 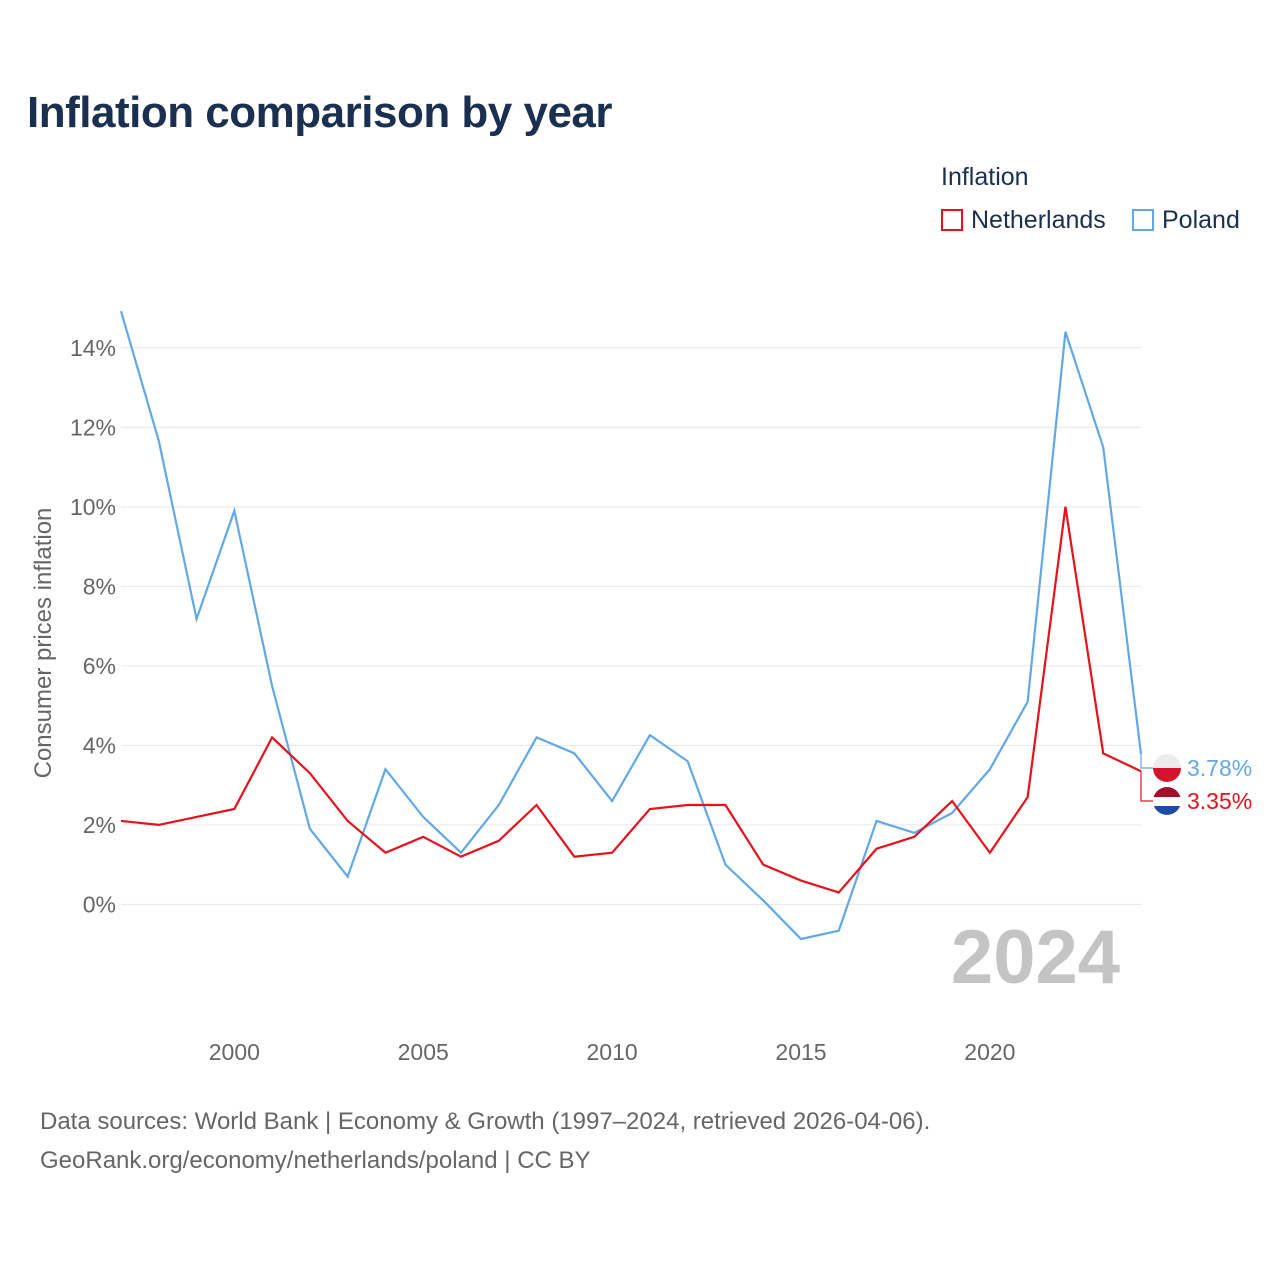 I want to click on legend-title: Inflation, so click(x=985, y=177).